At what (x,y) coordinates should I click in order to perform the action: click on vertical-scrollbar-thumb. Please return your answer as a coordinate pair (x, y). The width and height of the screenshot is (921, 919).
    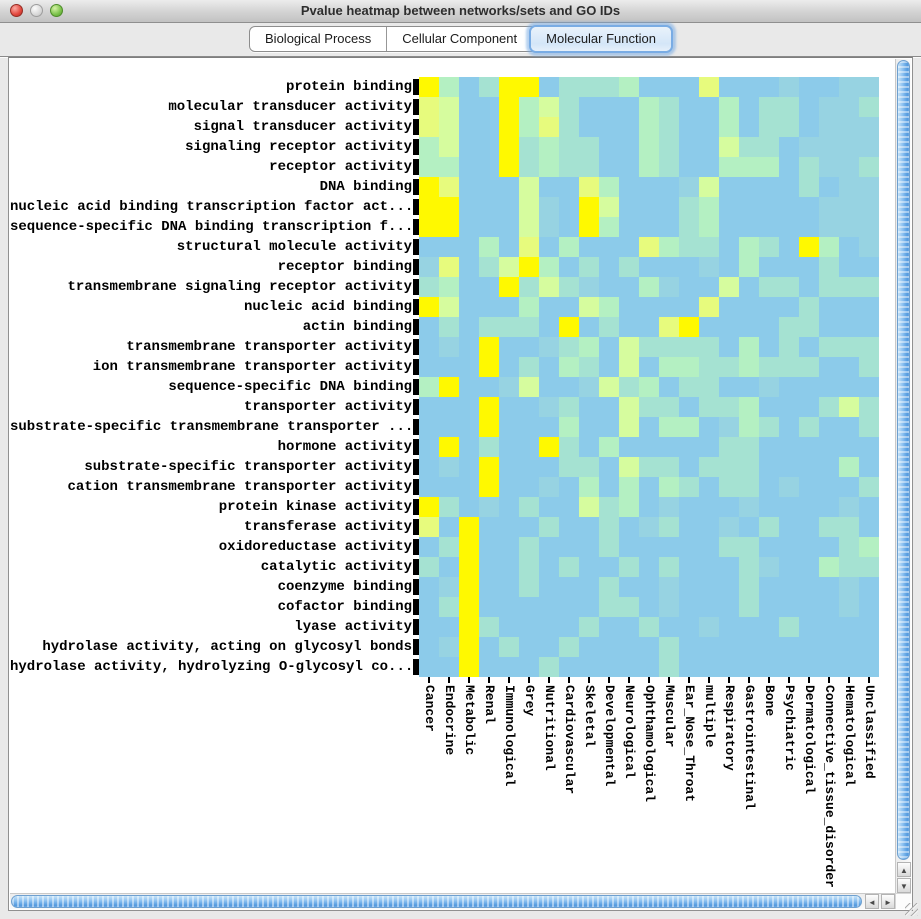
    Looking at the image, I should click on (903, 460).